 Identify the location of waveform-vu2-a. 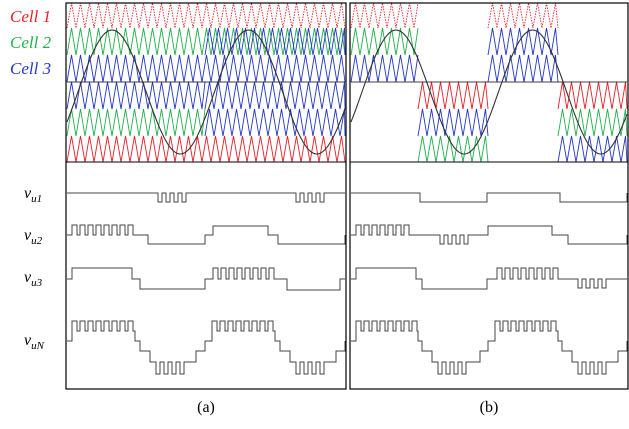
(206, 234).